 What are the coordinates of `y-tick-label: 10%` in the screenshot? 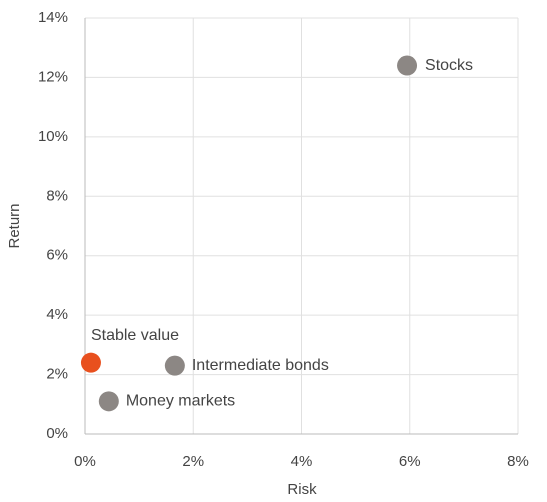 It's located at (53, 136).